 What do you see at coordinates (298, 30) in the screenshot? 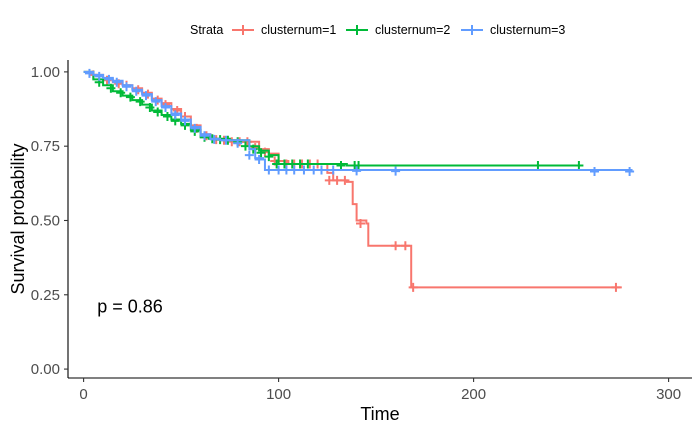
I see `legend-label: clusternum=1` at bounding box center [298, 30].